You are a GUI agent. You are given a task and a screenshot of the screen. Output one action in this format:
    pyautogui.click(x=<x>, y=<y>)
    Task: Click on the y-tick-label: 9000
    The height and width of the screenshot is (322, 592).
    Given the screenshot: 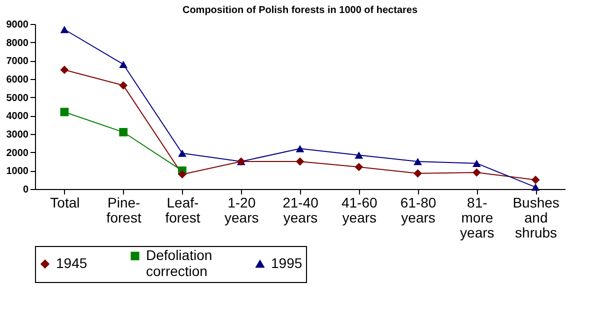 What is the action you would take?
    pyautogui.click(x=17, y=25)
    